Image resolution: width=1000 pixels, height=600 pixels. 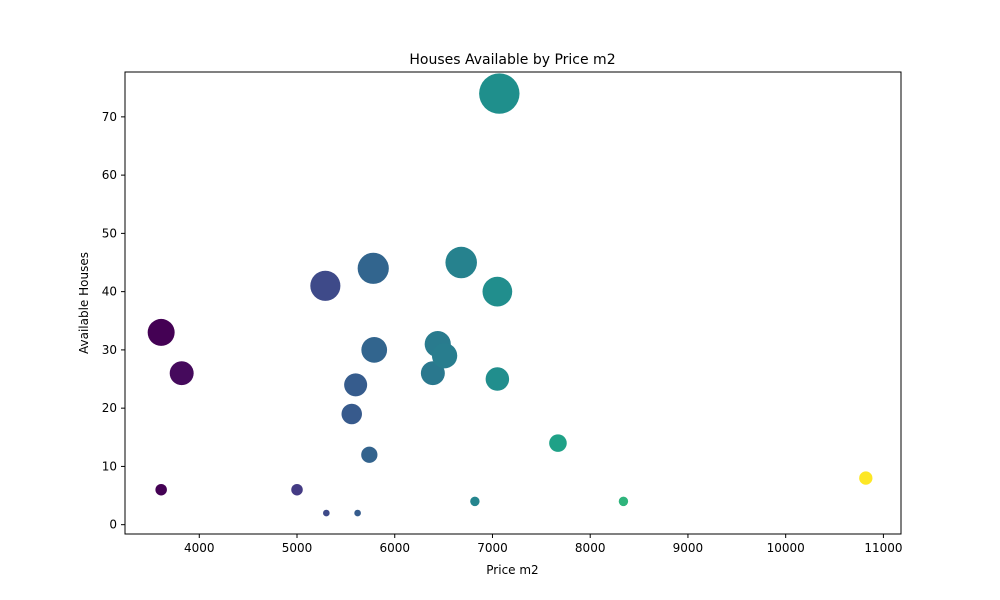 What do you see at coordinates (199, 548) in the screenshot?
I see `x-tick-label: 4000` at bounding box center [199, 548].